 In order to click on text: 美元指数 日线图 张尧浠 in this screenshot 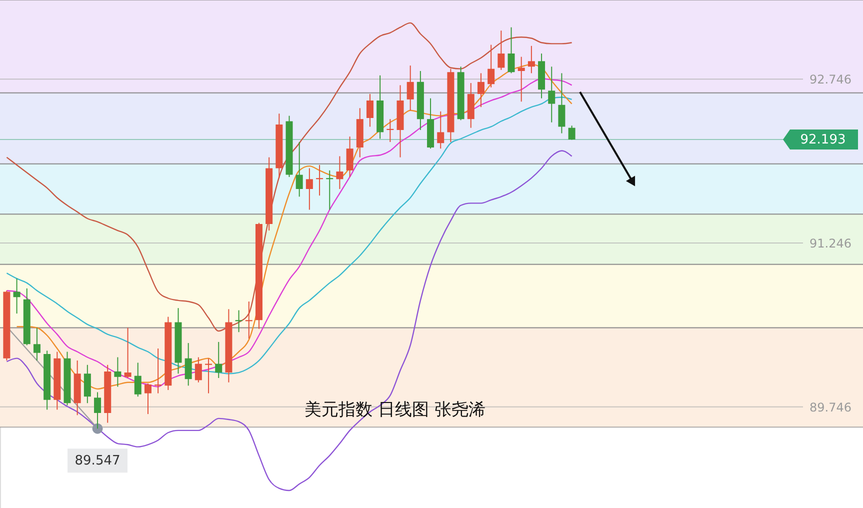, I will do `click(395, 410)`.